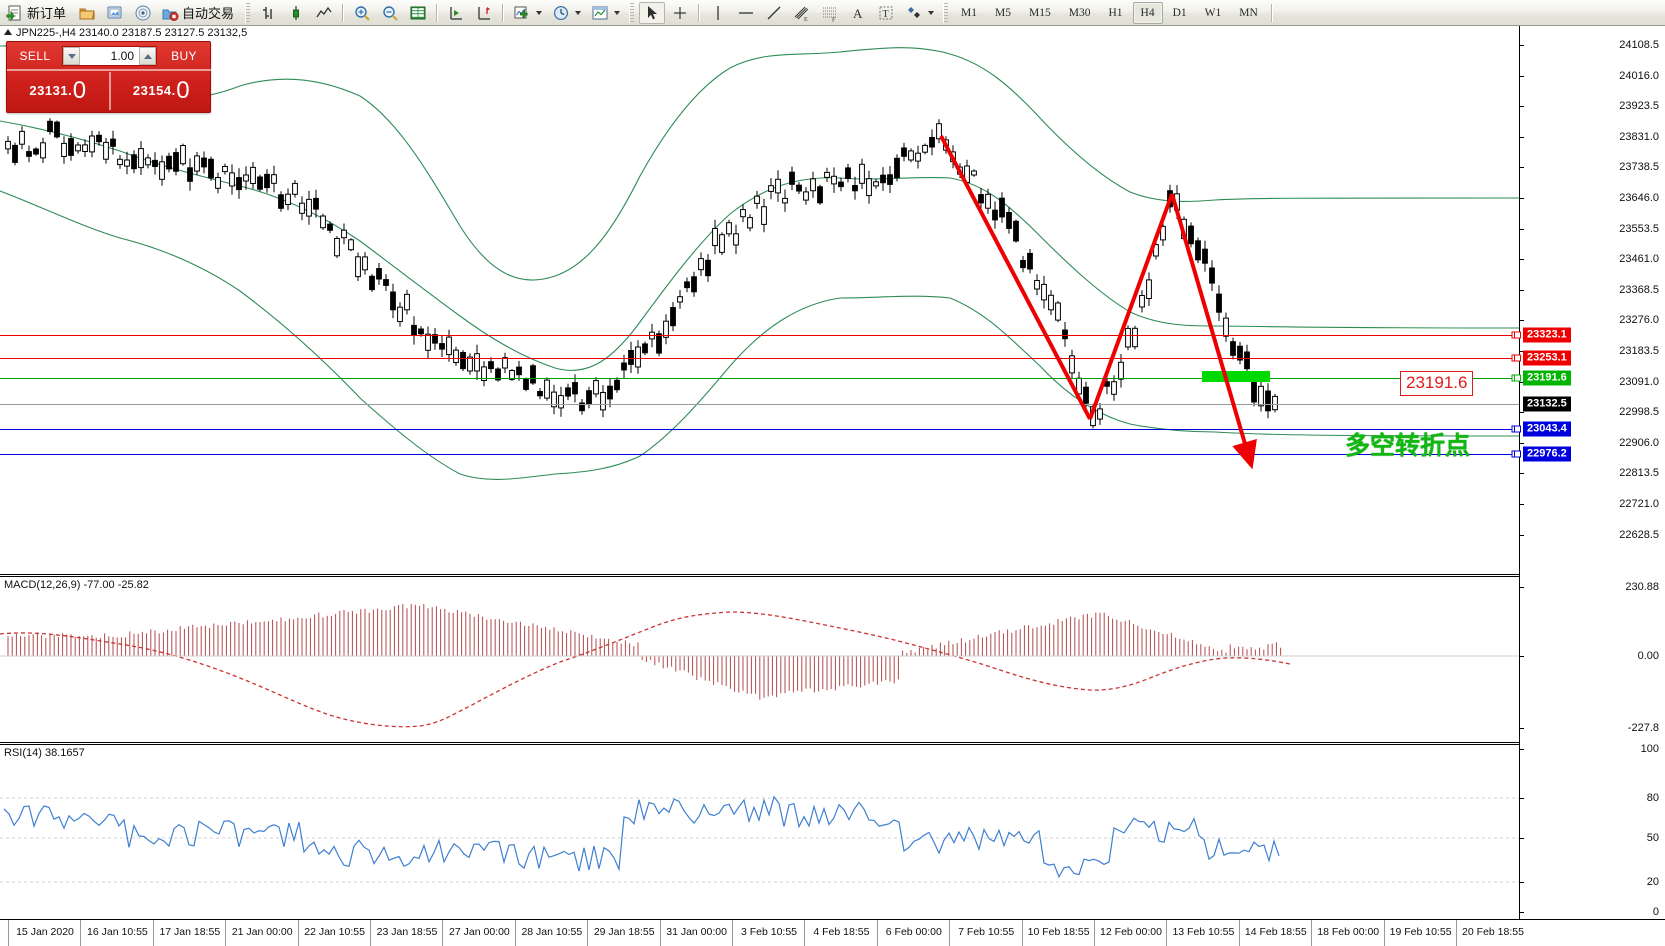 The width and height of the screenshot is (1665, 946). What do you see at coordinates (117, 932) in the screenshot?
I see `time-tick-label: 16 Jan 10:55` at bounding box center [117, 932].